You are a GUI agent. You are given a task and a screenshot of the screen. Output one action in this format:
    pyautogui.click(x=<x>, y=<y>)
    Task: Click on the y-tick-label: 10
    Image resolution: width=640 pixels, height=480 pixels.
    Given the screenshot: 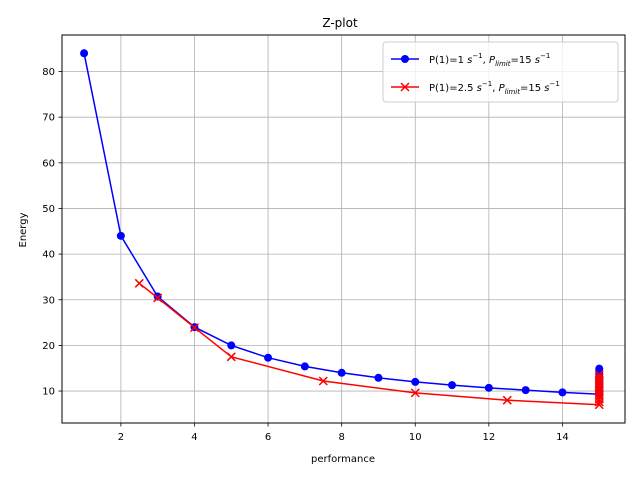 What is the action you would take?
    pyautogui.click(x=48, y=392)
    